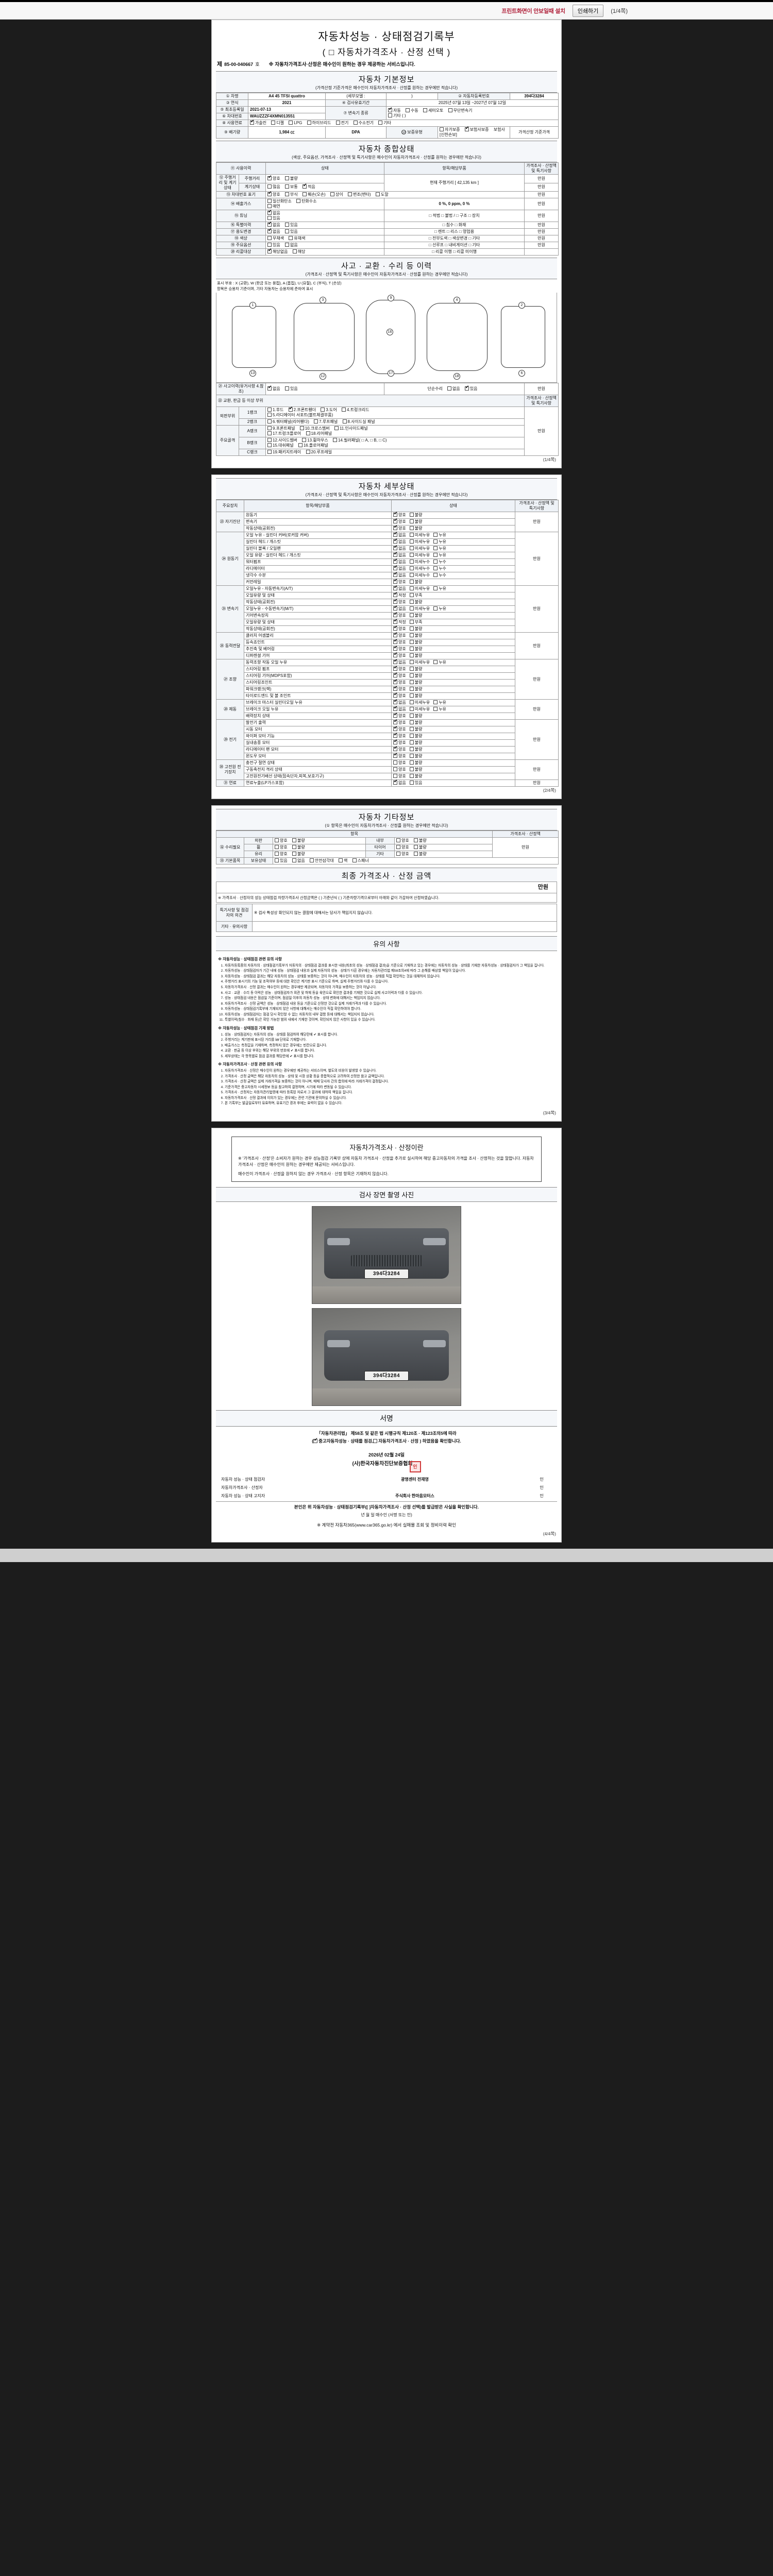  I want to click on option-door: 3.도어, so click(329, 410).